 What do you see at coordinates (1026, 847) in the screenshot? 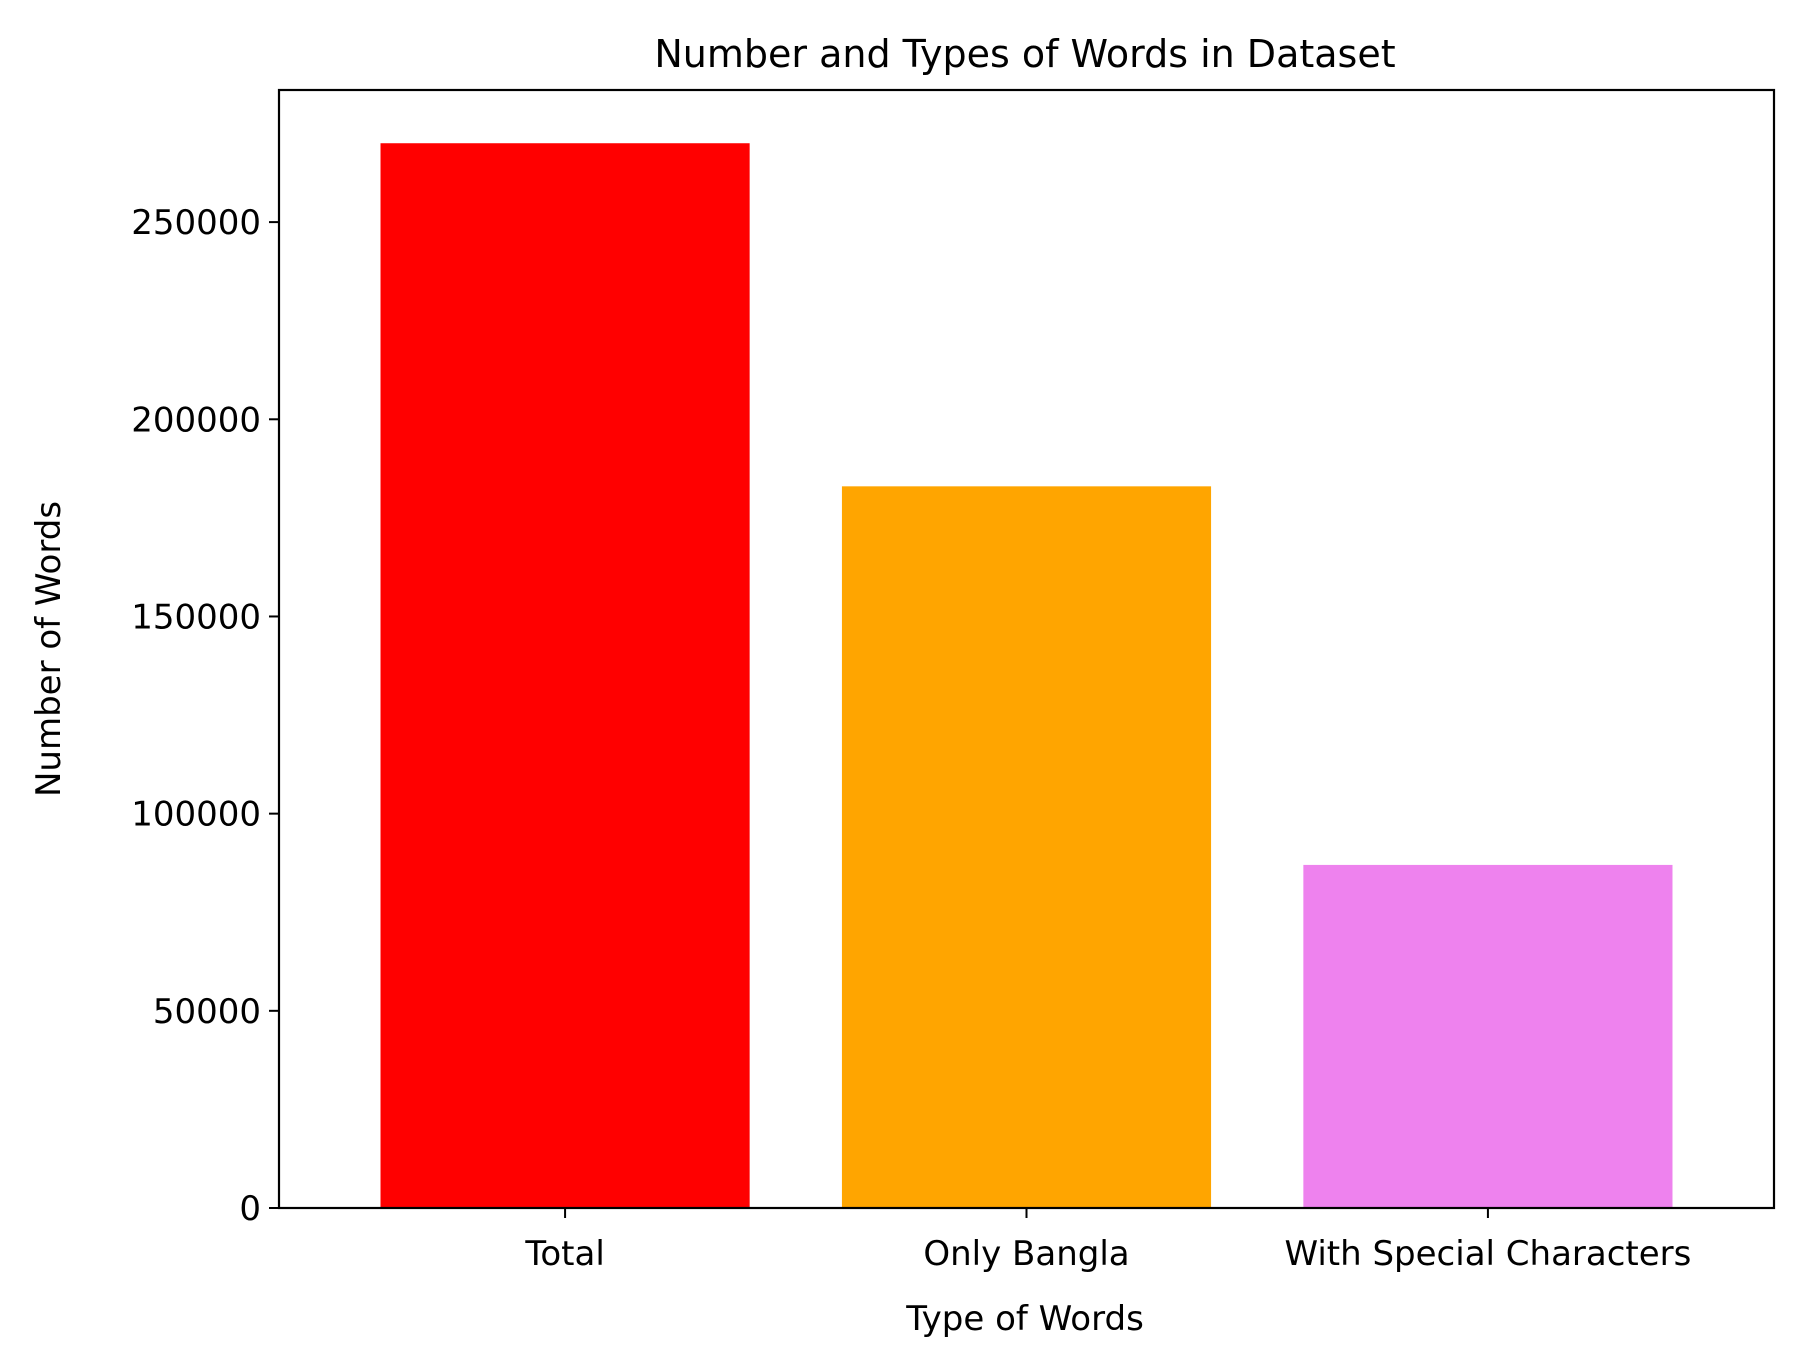
I see `bar-only-bangla` at bounding box center [1026, 847].